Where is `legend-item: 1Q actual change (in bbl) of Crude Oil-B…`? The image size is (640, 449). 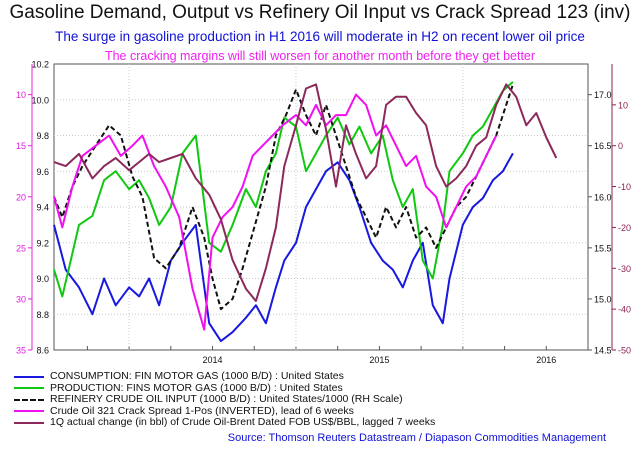 legend-item: 1Q actual change (in bbl) of Crude Oil-B… is located at coordinates (314, 422).